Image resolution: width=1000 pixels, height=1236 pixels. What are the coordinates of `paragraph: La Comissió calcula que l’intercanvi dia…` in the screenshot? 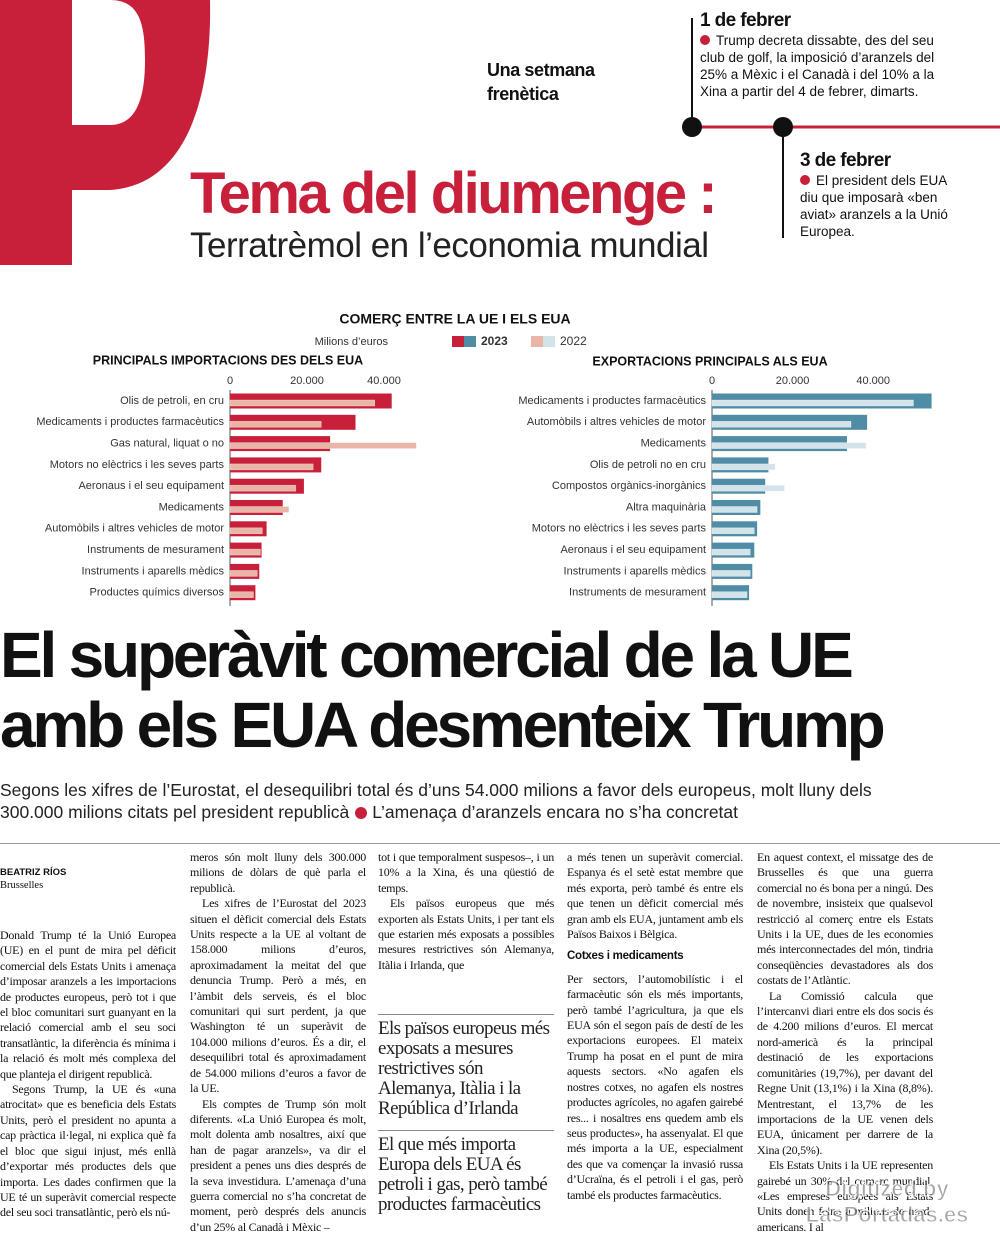 It's located at (845, 1072).